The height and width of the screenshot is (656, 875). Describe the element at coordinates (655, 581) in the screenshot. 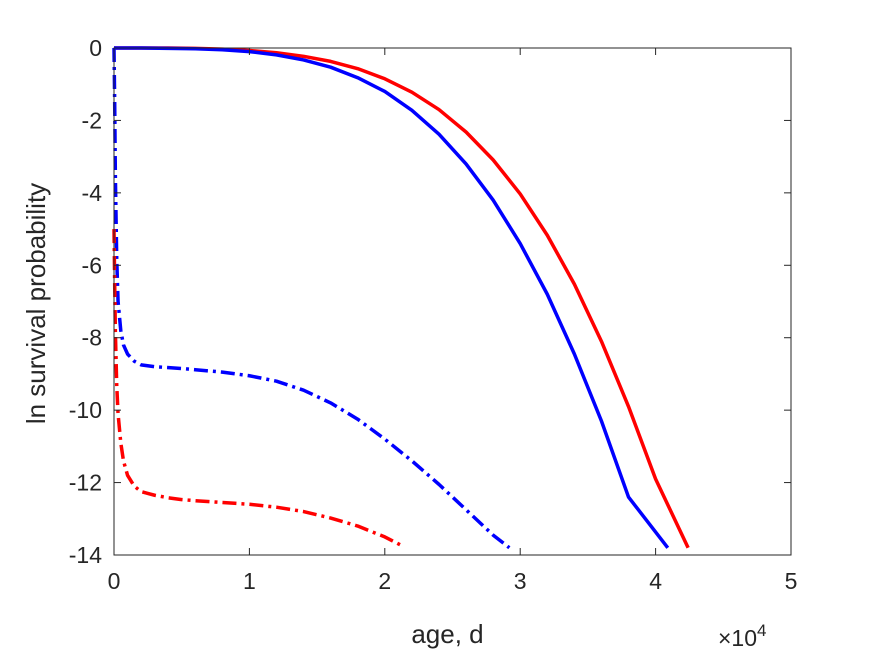

I see `x-tick-label: 4` at that location.